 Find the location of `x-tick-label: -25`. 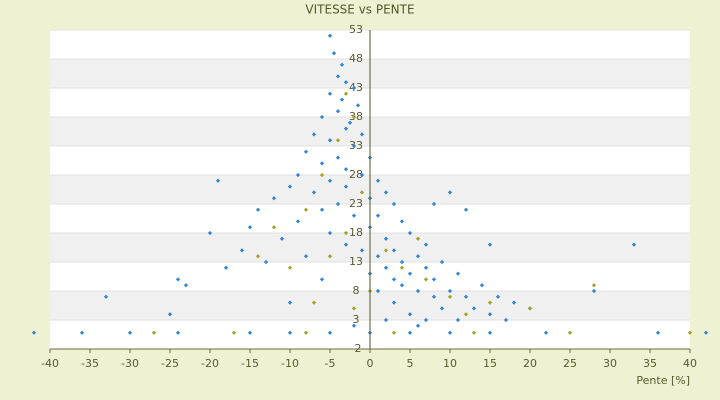

x-tick-label: -25 is located at coordinates (170, 363).